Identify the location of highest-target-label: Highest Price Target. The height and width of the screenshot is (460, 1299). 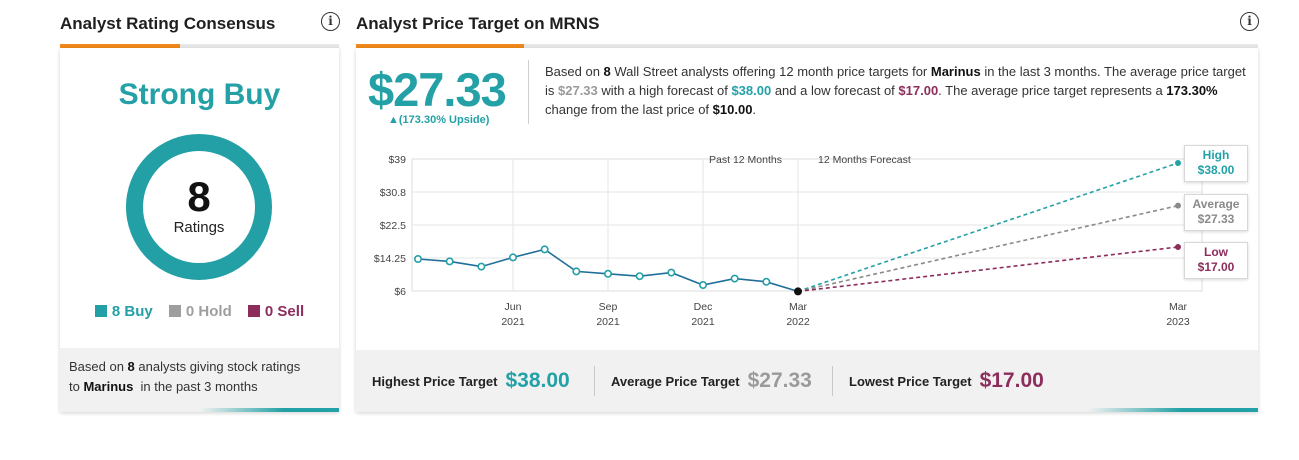
(435, 381).